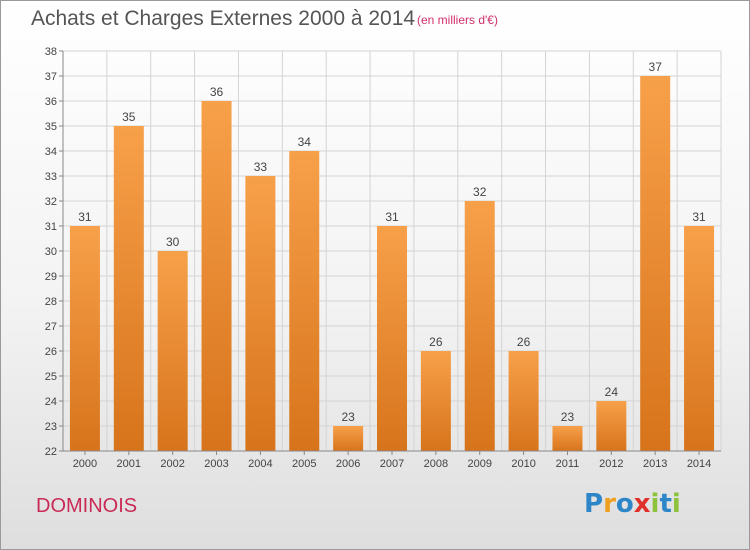  What do you see at coordinates (642, 504) in the screenshot?
I see `logo-letter: x` at bounding box center [642, 504].